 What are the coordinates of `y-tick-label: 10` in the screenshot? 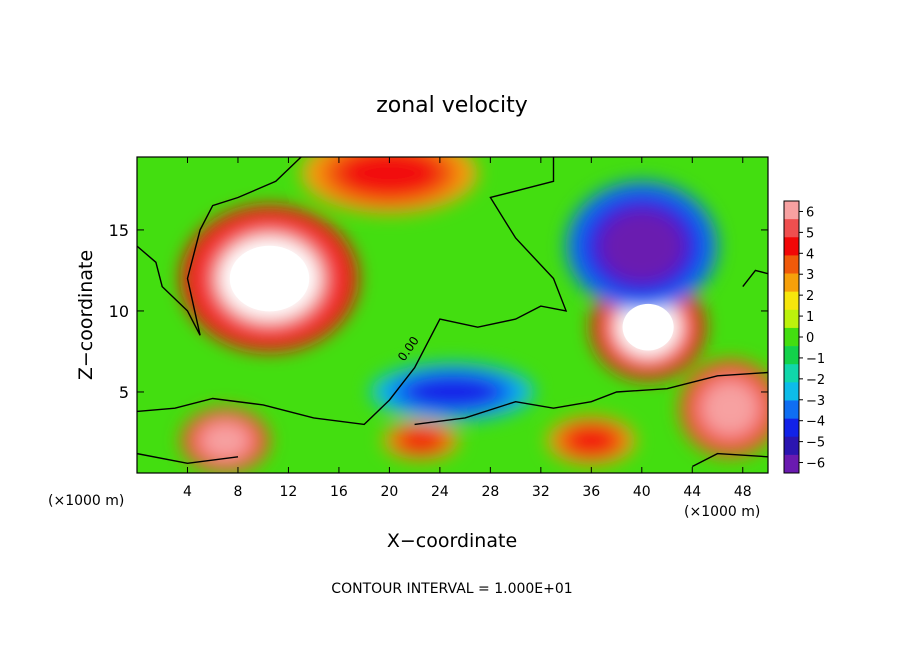 It's located at (119, 311).